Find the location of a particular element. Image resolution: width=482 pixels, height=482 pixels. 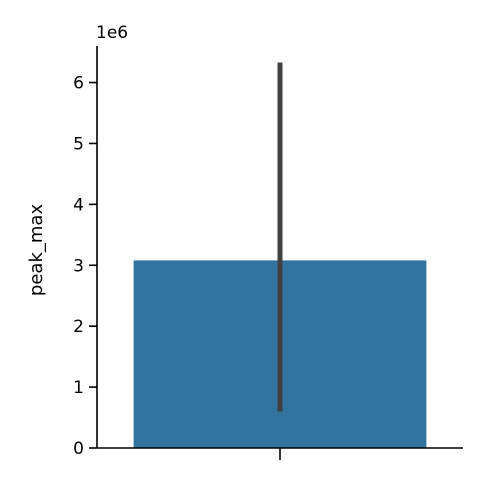

y-tick-label: 0 is located at coordinates (78, 449).